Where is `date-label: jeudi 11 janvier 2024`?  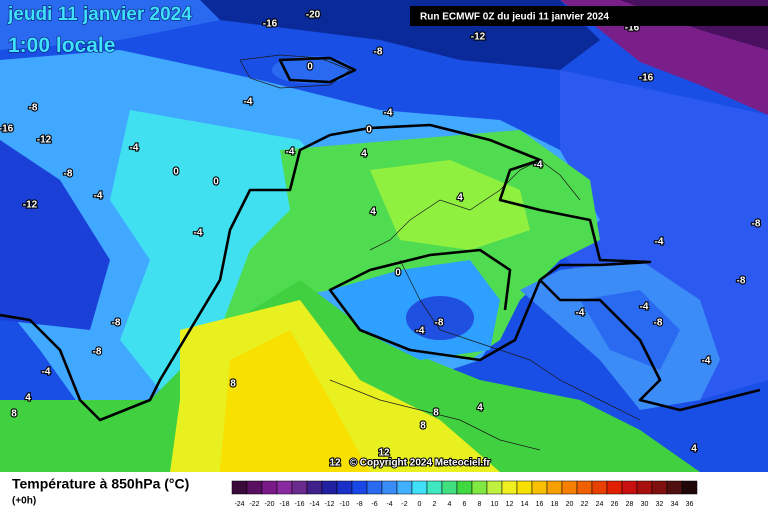 date-label: jeudi 11 janvier 2024 is located at coordinates (99, 14).